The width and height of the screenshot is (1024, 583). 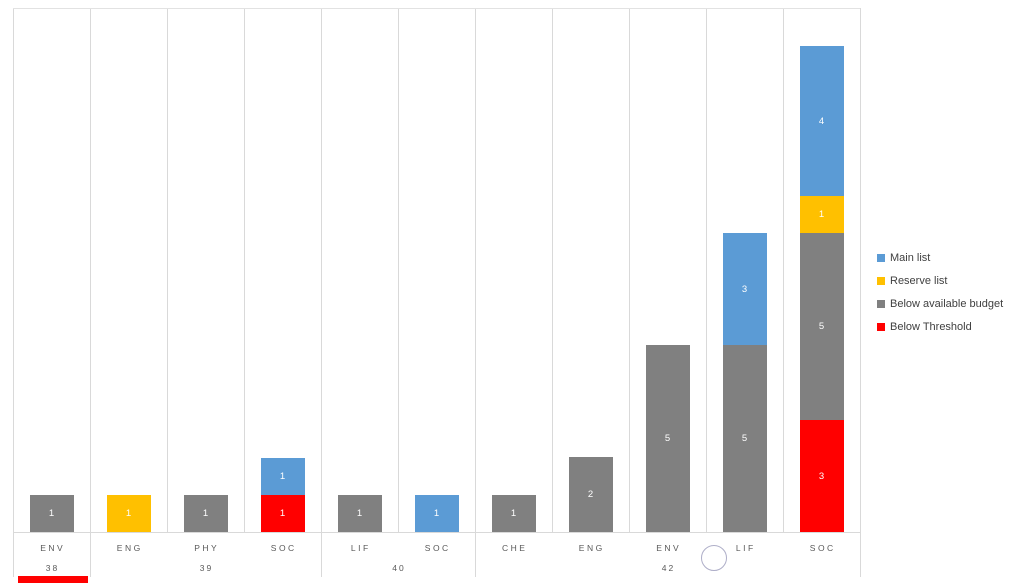 What do you see at coordinates (436, 532) in the screenshot?
I see `category-axis-line` at bounding box center [436, 532].